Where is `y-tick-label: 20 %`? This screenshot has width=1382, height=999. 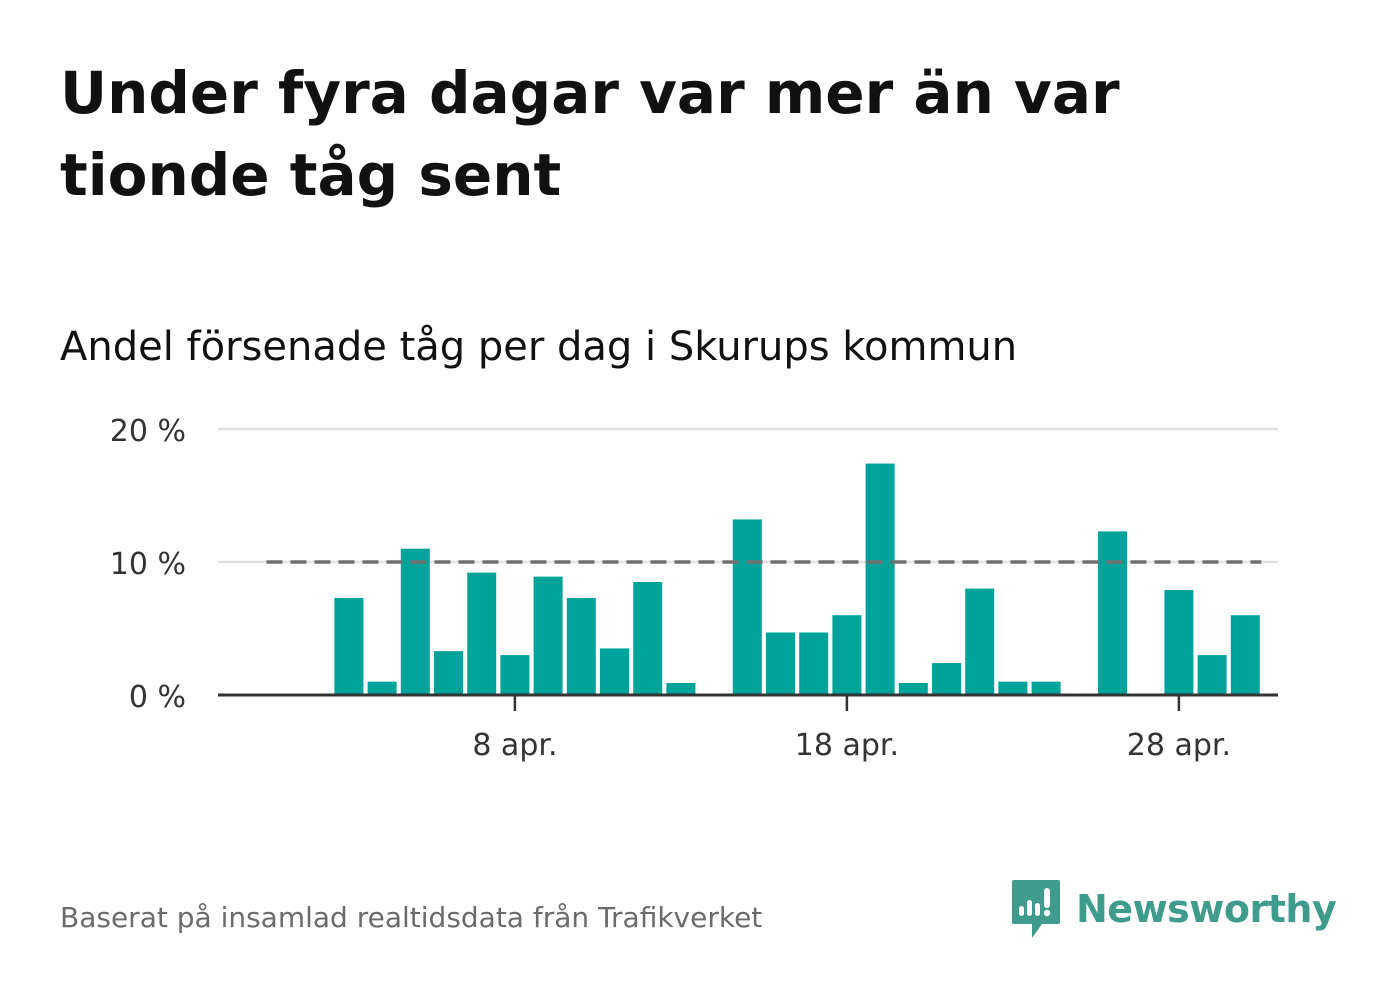 y-tick-label: 20 % is located at coordinates (148, 431).